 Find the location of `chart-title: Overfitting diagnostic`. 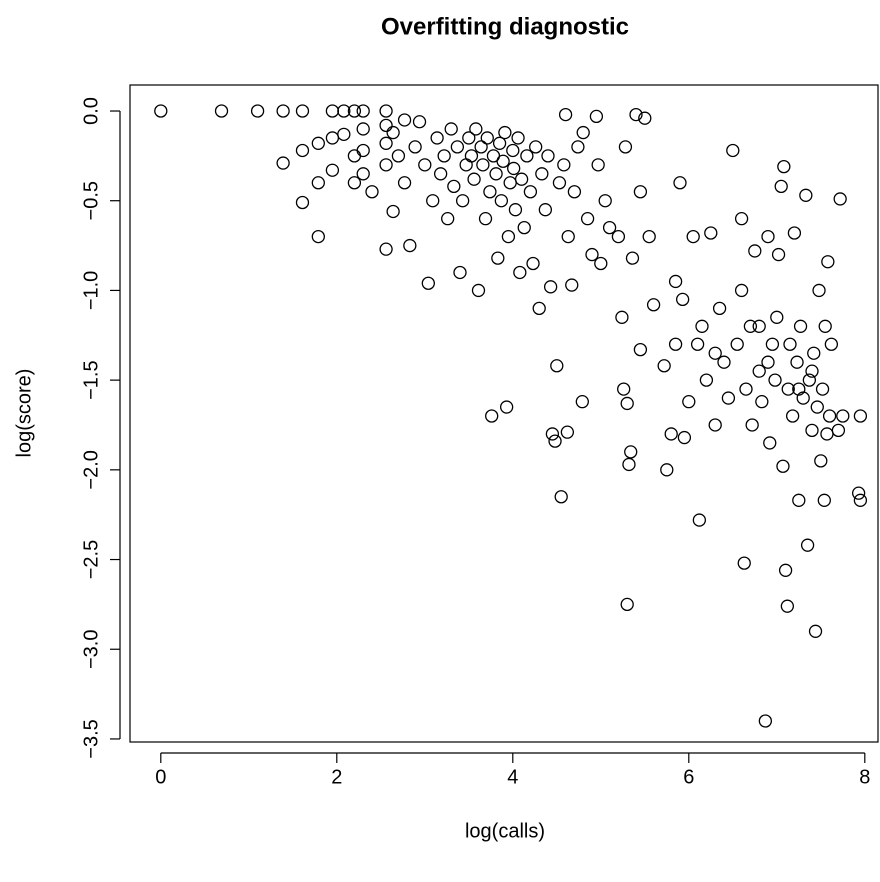

chart-title: Overfitting diagnostic is located at coordinates (505, 26).